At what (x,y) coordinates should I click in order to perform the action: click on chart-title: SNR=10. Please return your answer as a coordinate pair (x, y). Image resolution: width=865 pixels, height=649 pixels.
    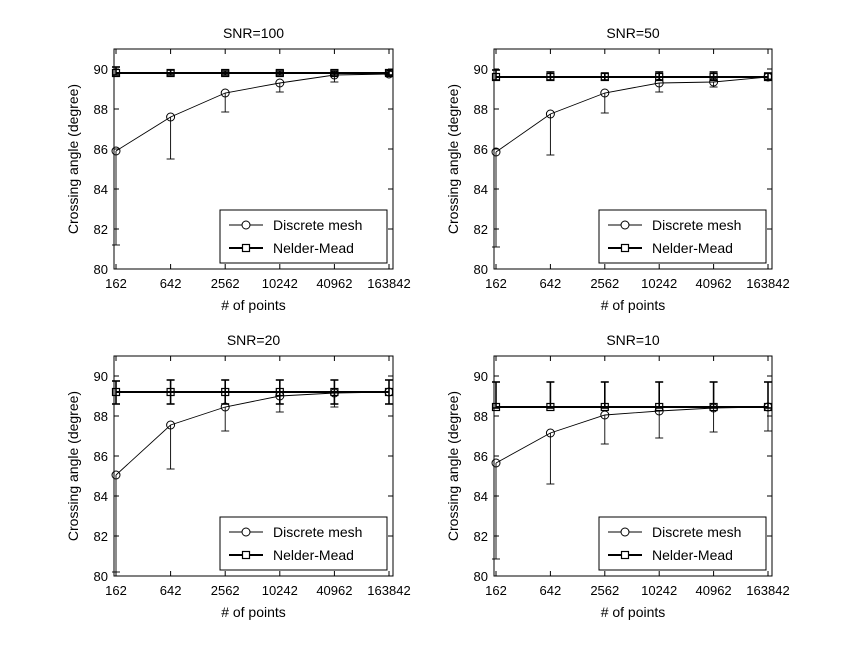
    Looking at the image, I should click on (633, 340).